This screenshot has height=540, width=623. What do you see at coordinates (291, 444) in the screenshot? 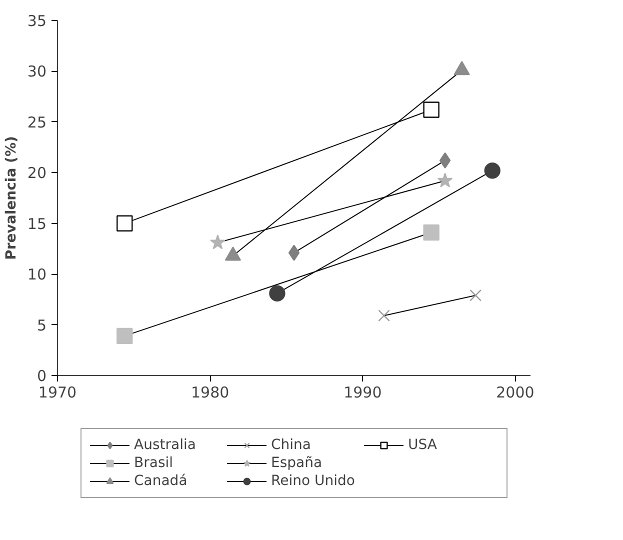
I see `legend-label: China` at bounding box center [291, 444].